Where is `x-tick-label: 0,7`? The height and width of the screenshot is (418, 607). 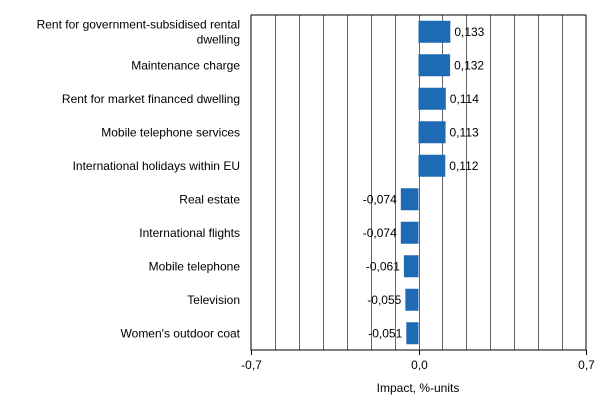
x-tick-label: 0,7 is located at coordinates (586, 365).